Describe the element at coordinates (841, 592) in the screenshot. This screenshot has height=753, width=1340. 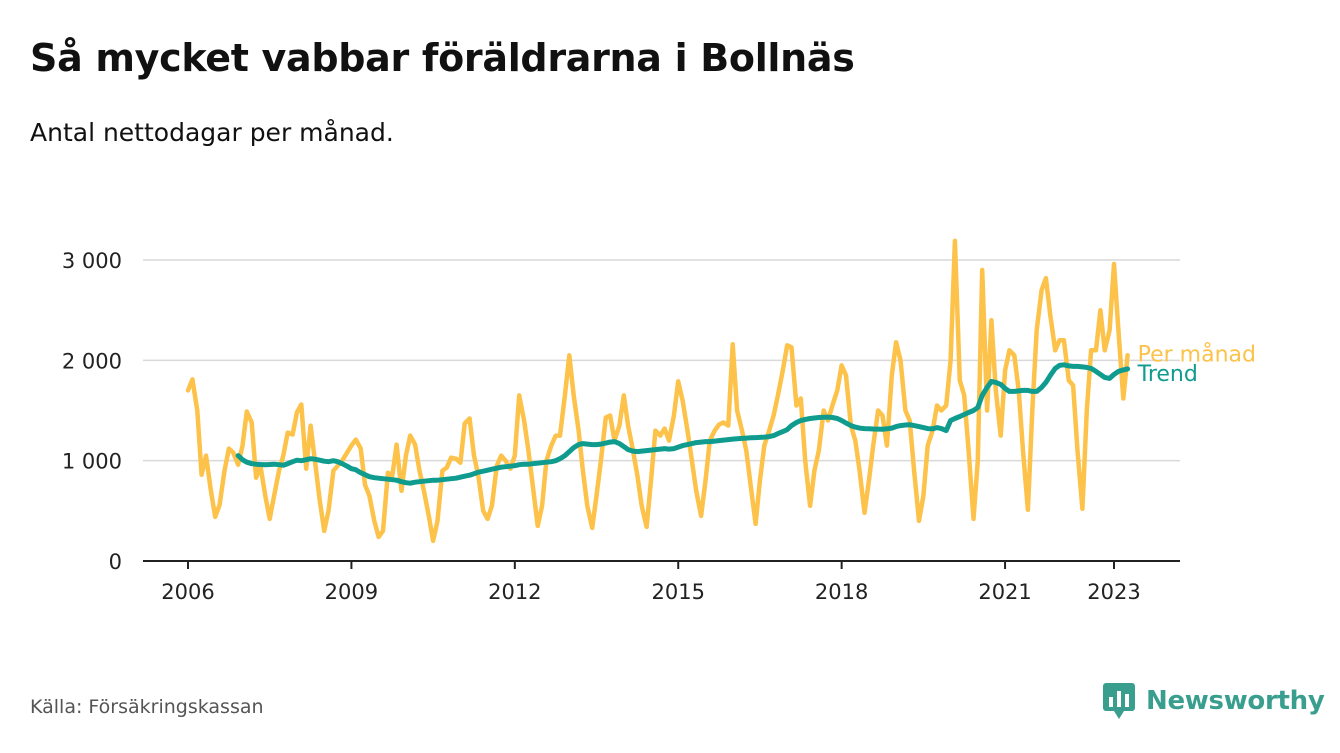
I see `x-tick-label: 2018` at that location.